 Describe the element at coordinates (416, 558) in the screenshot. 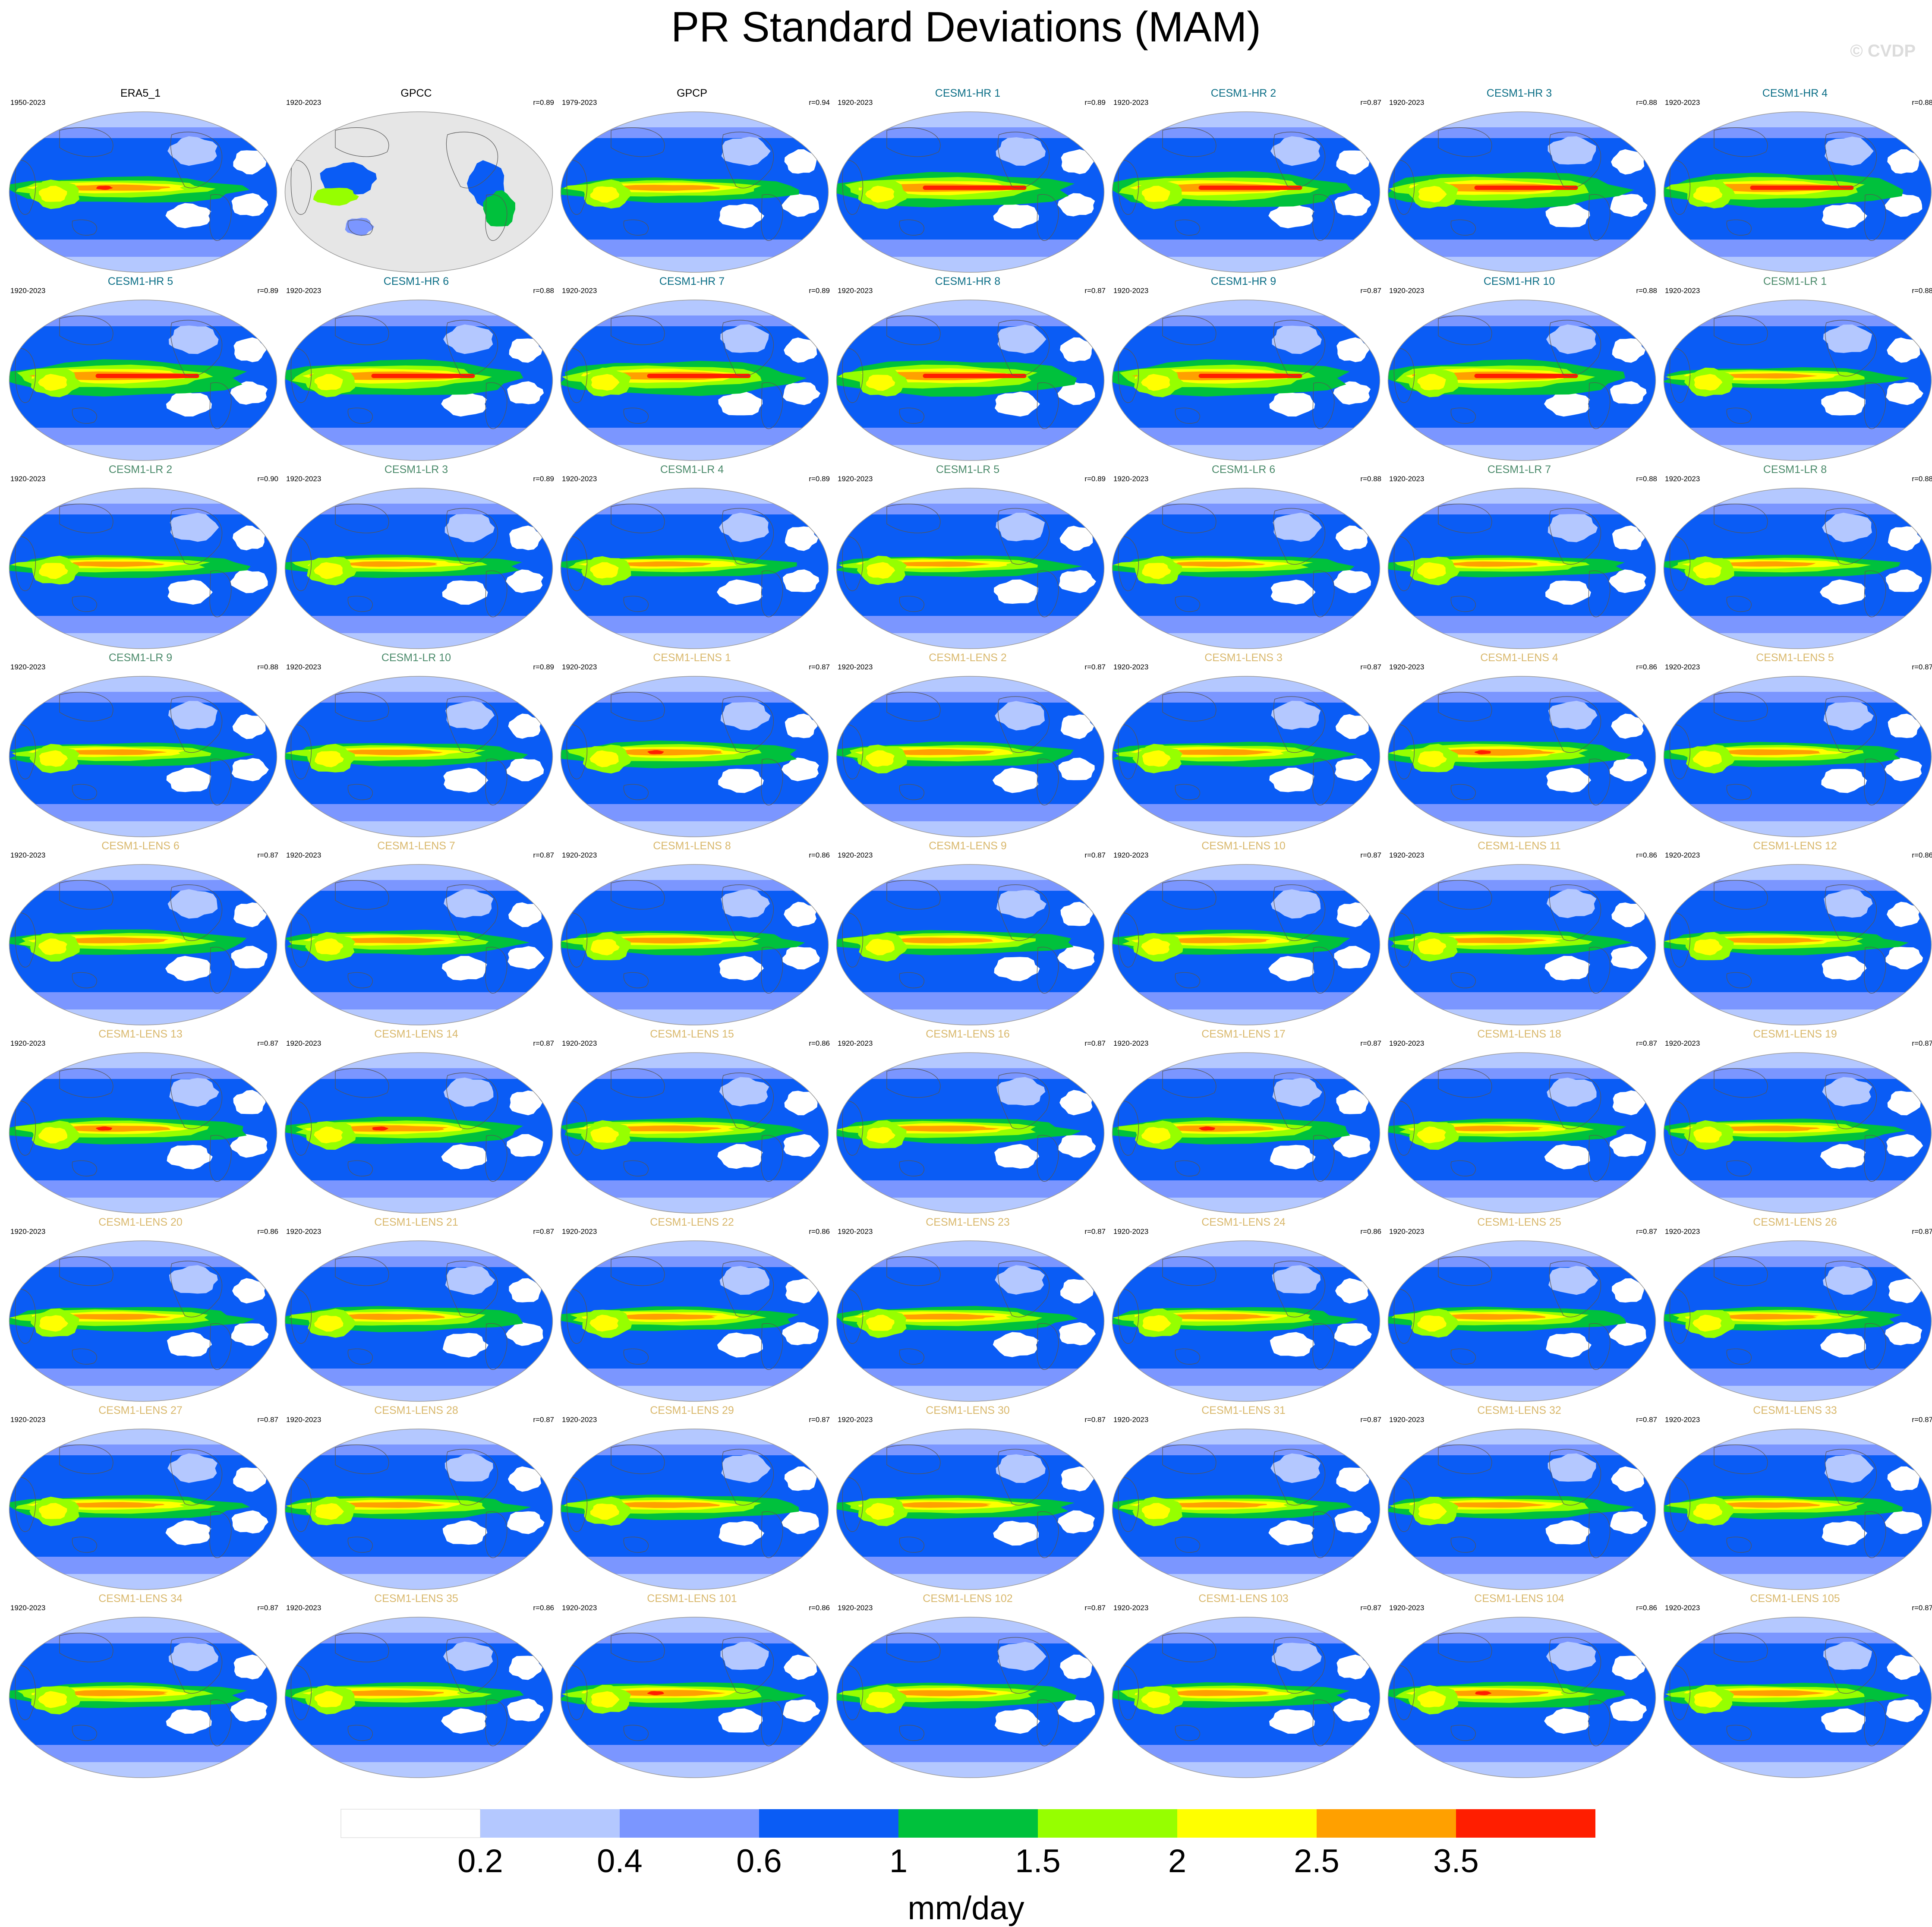

I see `map-panel: CESM1-LR 3 1920-2023 r=0.89` at that location.